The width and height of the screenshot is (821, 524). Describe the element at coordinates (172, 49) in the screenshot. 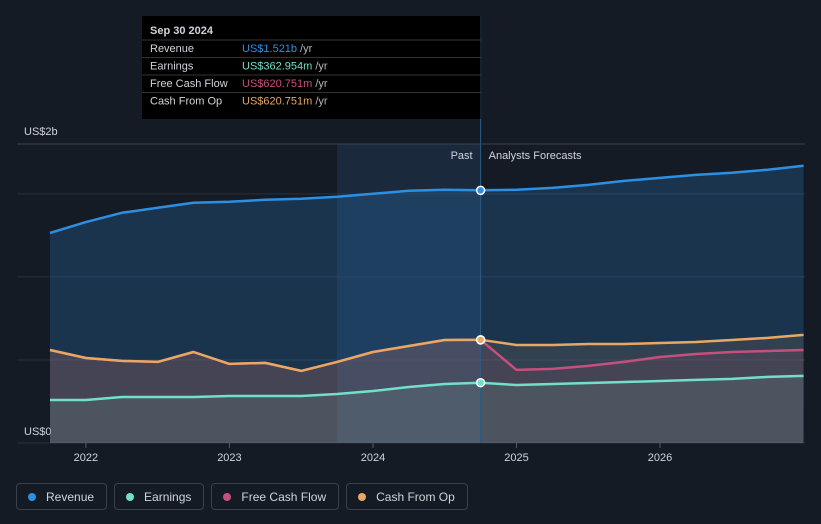

I see `tooltip-label: Revenue` at that location.